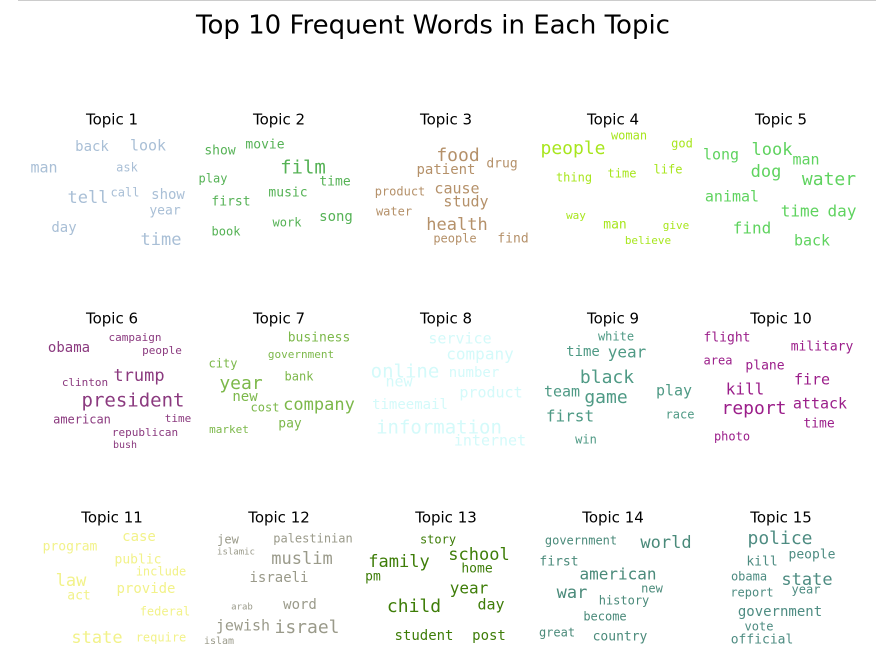 The image size is (876, 661). Describe the element at coordinates (780, 518) in the screenshot. I see `panel-title: Topic 15` at that location.